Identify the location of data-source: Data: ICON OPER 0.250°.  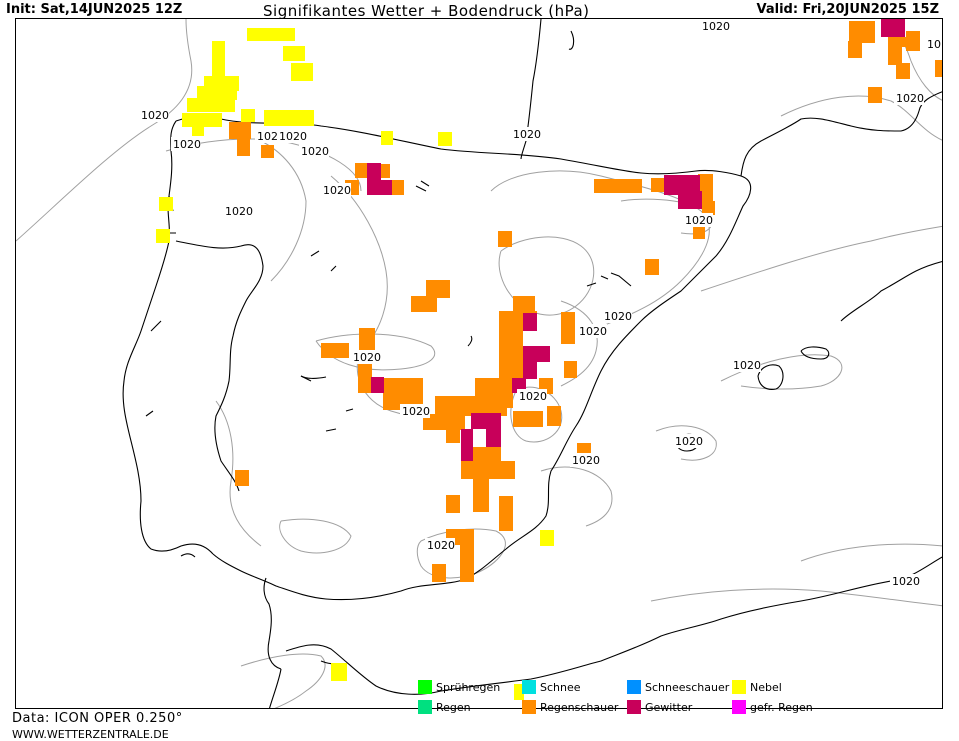
(97, 718).